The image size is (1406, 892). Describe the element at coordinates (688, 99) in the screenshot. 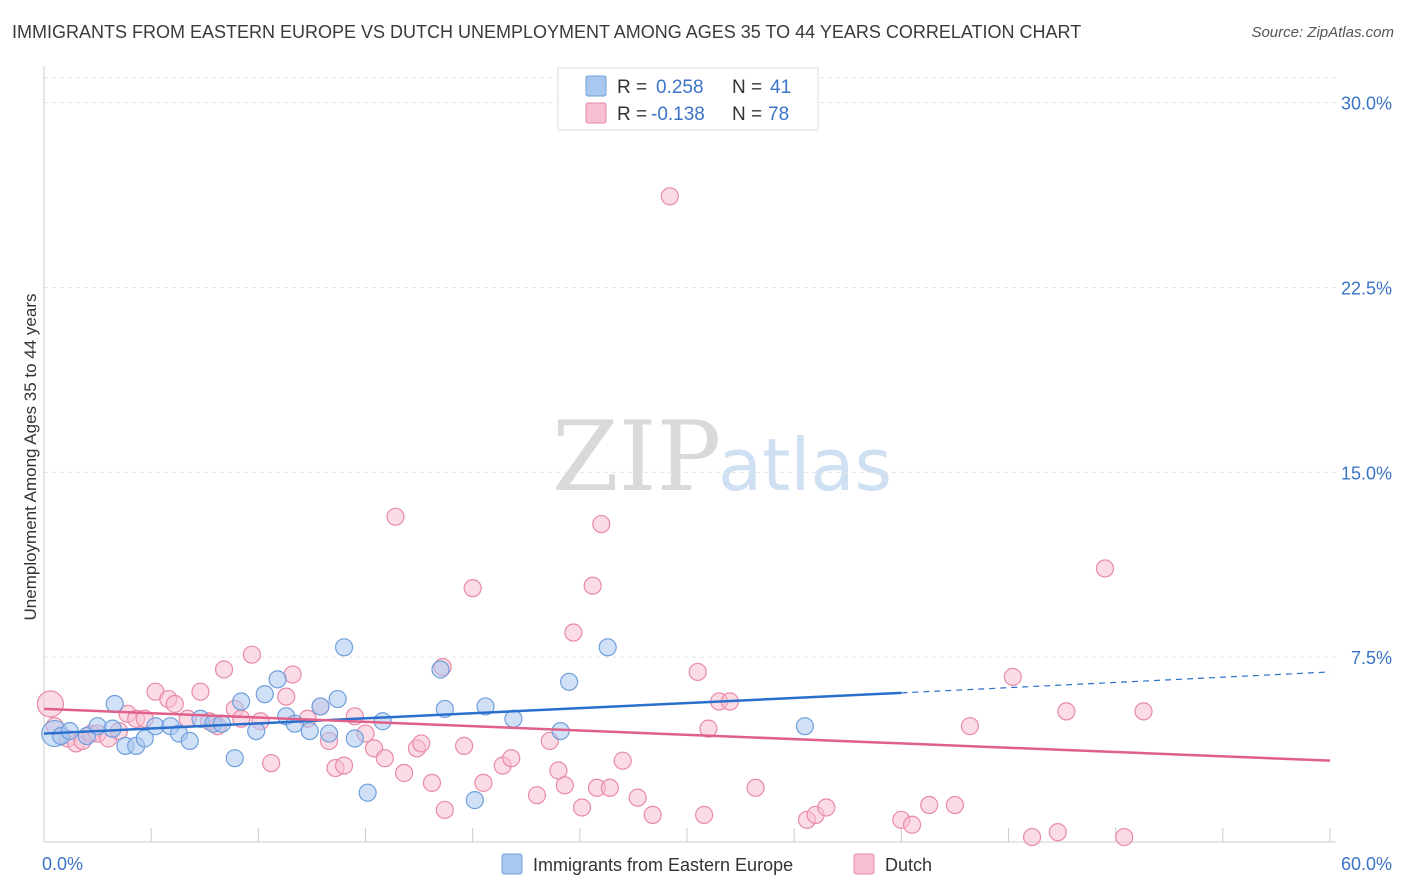

I see `correlation-legend: R = 0.258 N = 41 R = -0.138 N = 78` at that location.